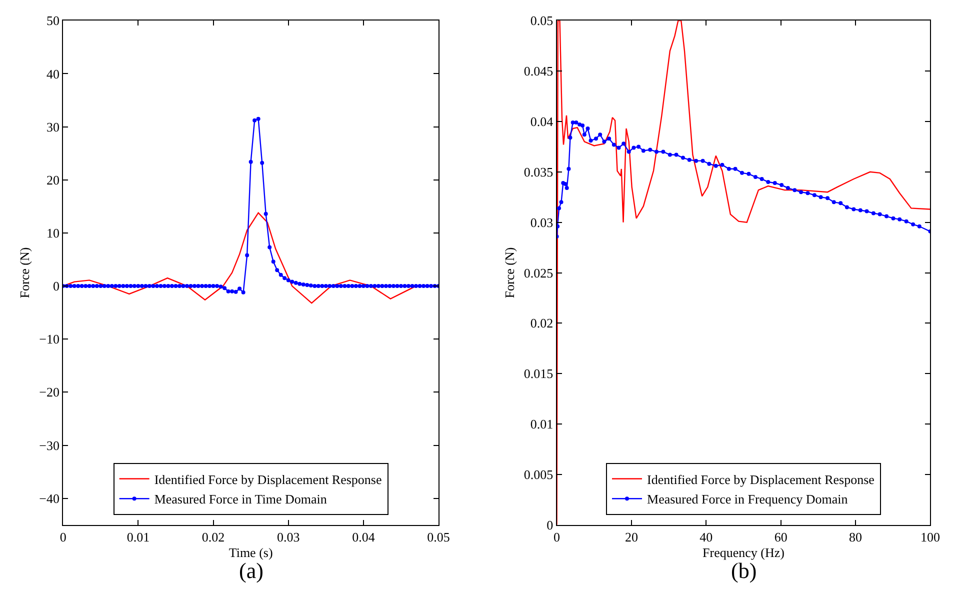 Image resolution: width=957 pixels, height=607 pixels. Describe the element at coordinates (241, 499) in the screenshot. I see `legend-label: Measured Force in Time Domain` at that location.